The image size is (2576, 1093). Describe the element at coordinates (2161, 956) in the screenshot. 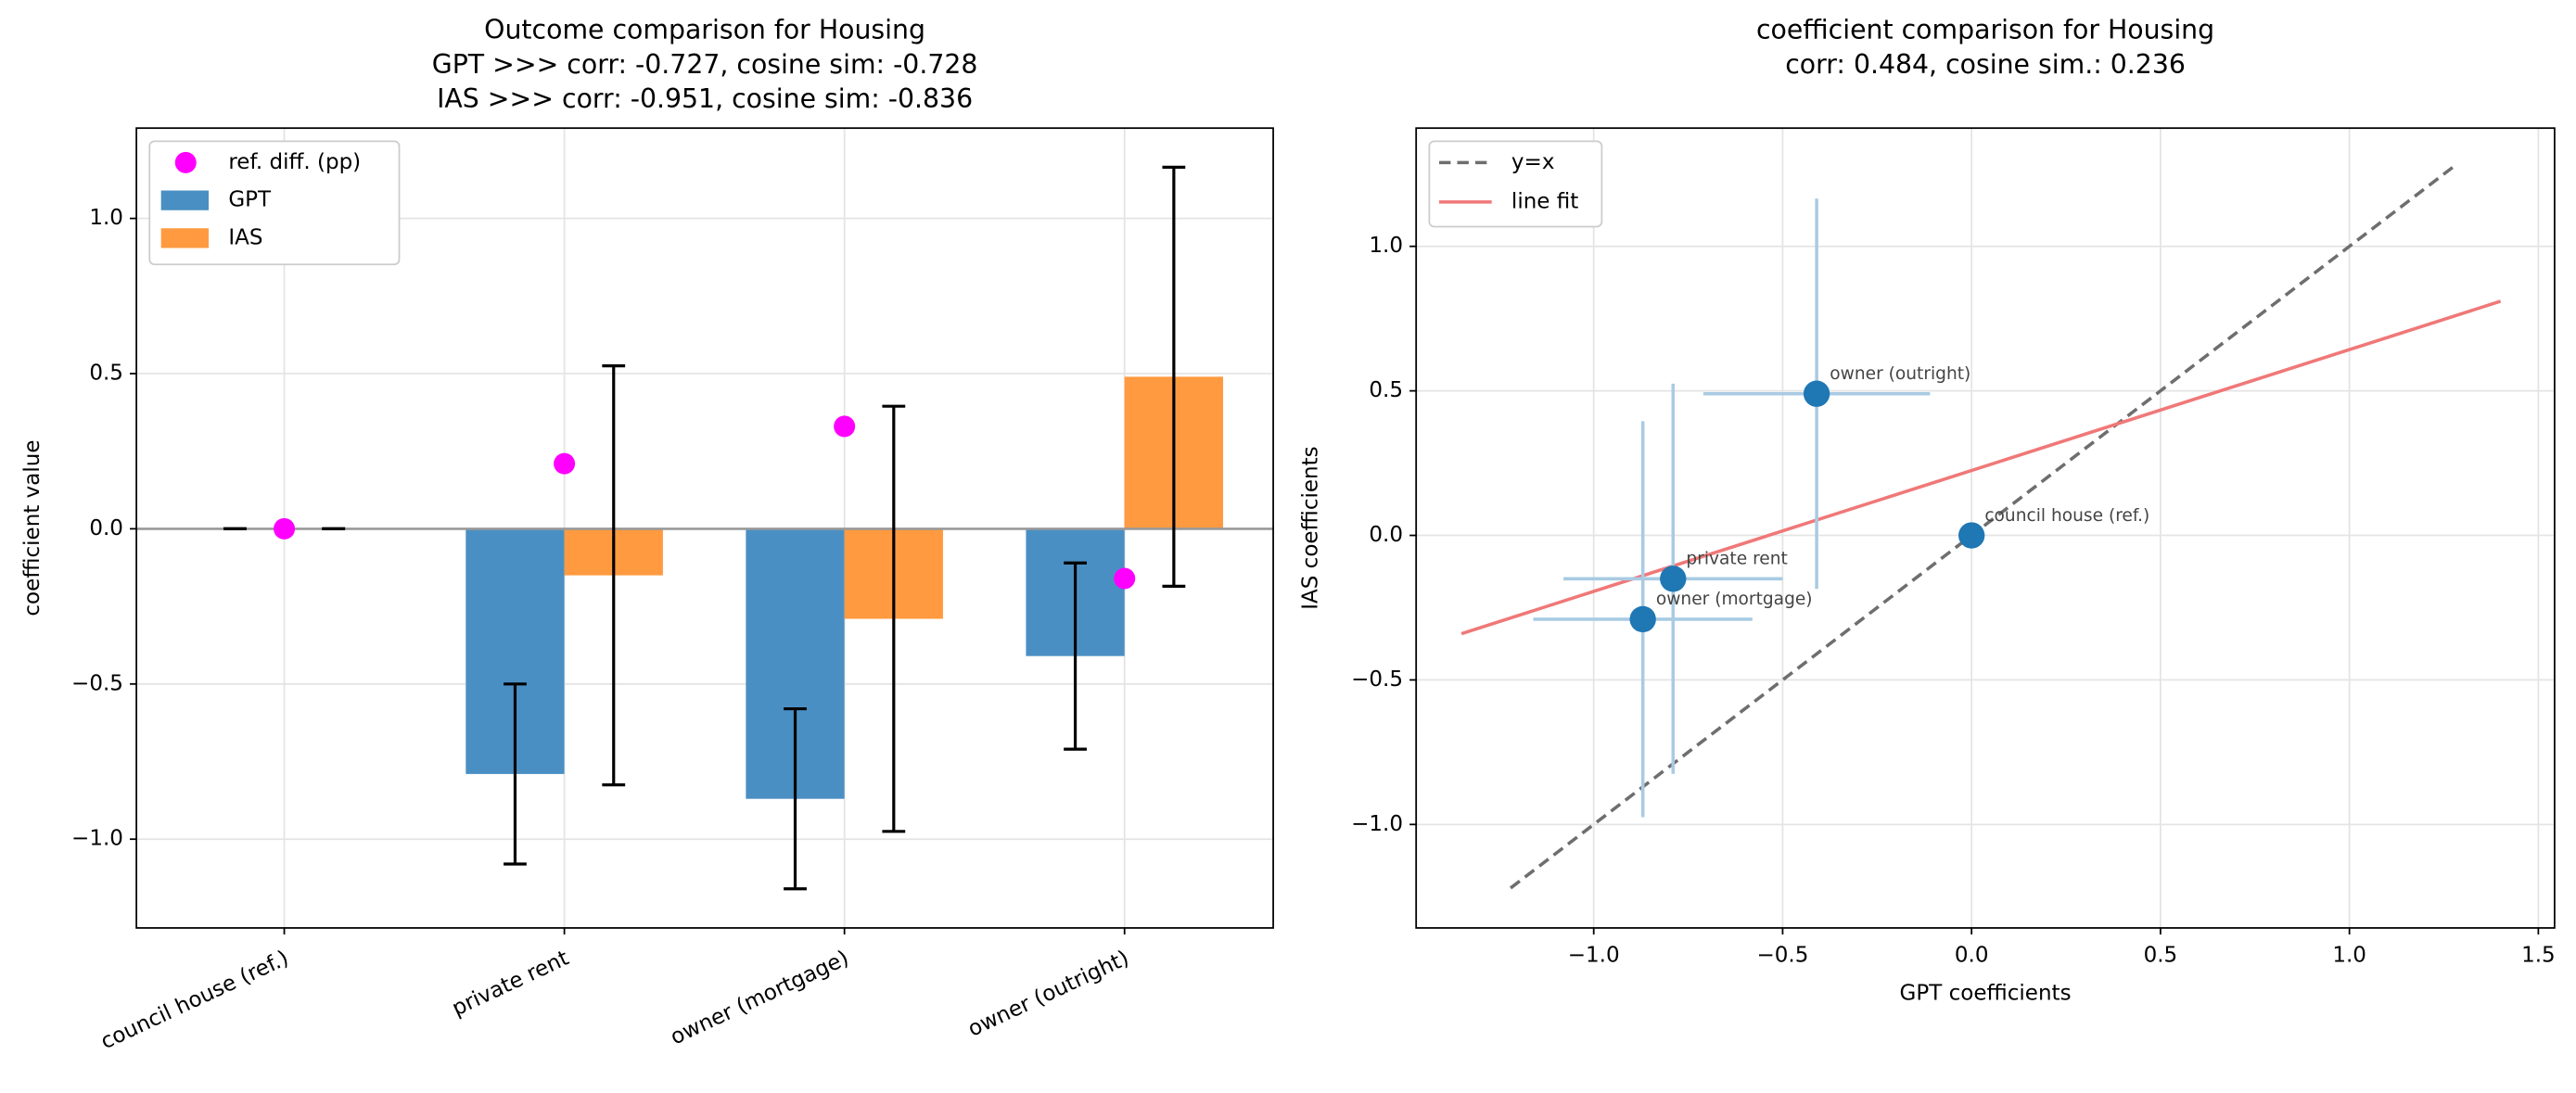

I see `x-tick-label: 0.5` at that location.